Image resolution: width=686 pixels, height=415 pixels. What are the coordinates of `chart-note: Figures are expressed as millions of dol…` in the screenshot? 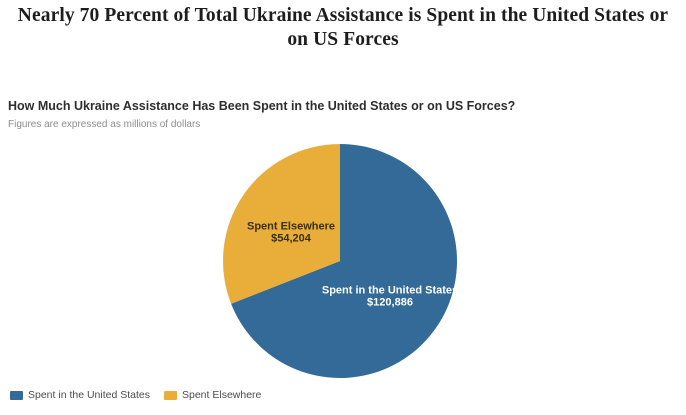 It's located at (104, 124).